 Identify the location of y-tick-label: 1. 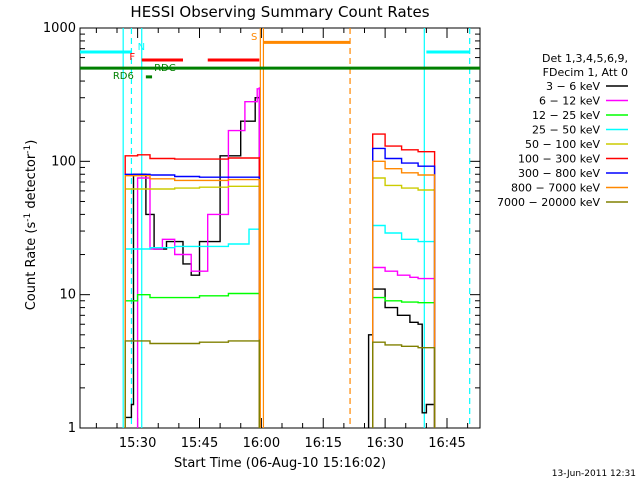
(72, 428).